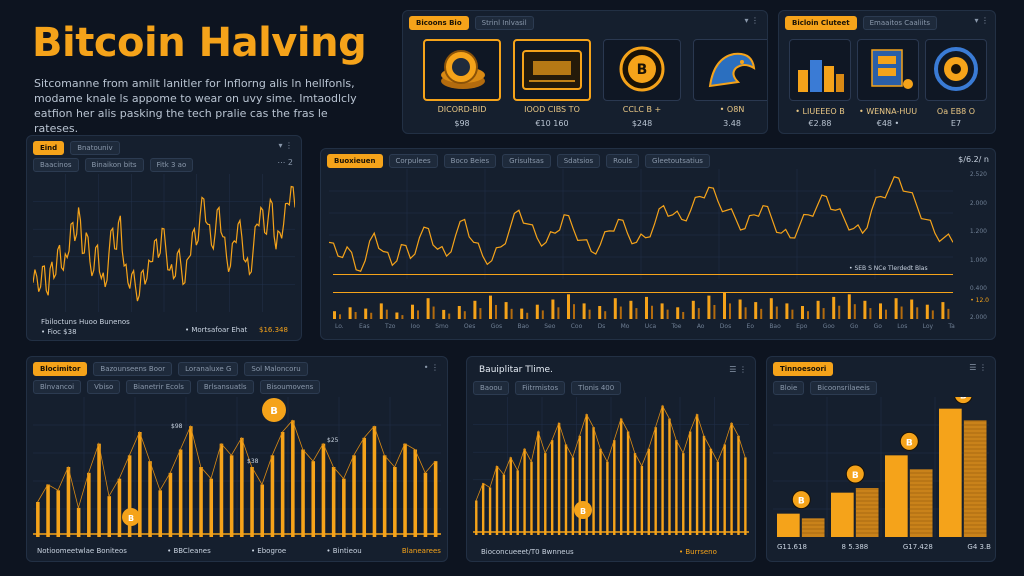 Image resolution: width=1024 pixels, height=576 pixels. Describe the element at coordinates (104, 387) in the screenshot. I see `subtab-view: Vbiso` at that location.